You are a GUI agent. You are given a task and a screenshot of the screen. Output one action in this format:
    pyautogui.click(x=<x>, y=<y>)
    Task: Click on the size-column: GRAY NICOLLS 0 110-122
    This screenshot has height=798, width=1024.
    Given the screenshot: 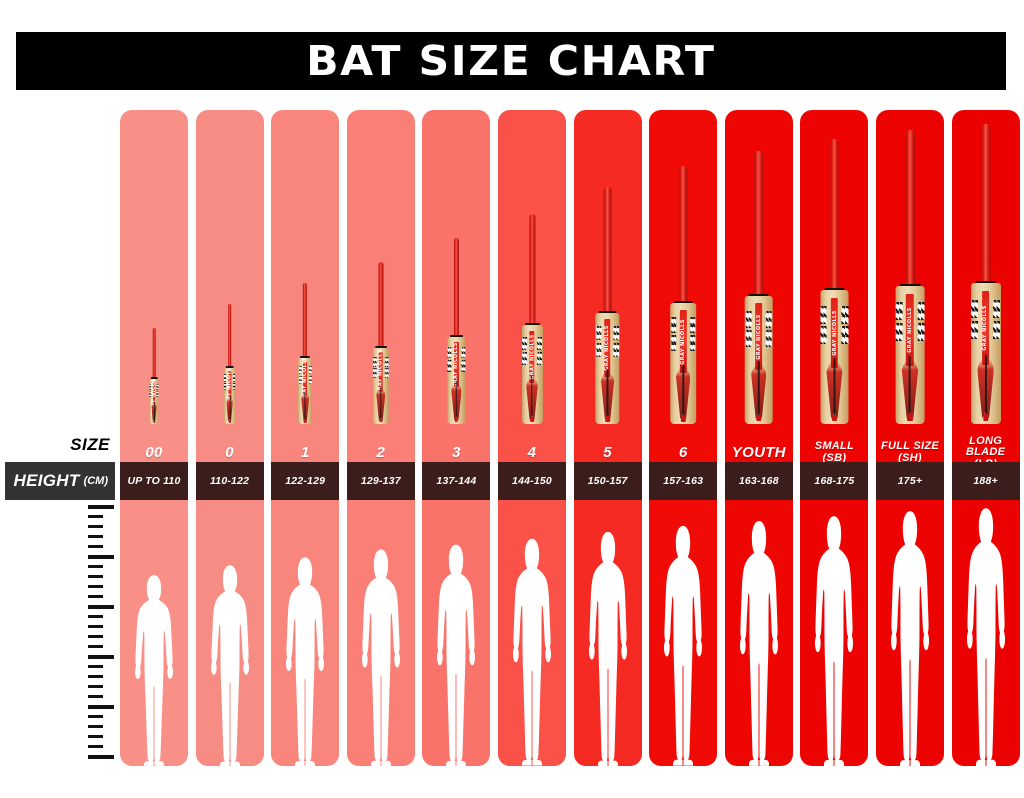 What is the action you would take?
    pyautogui.click(x=229, y=438)
    